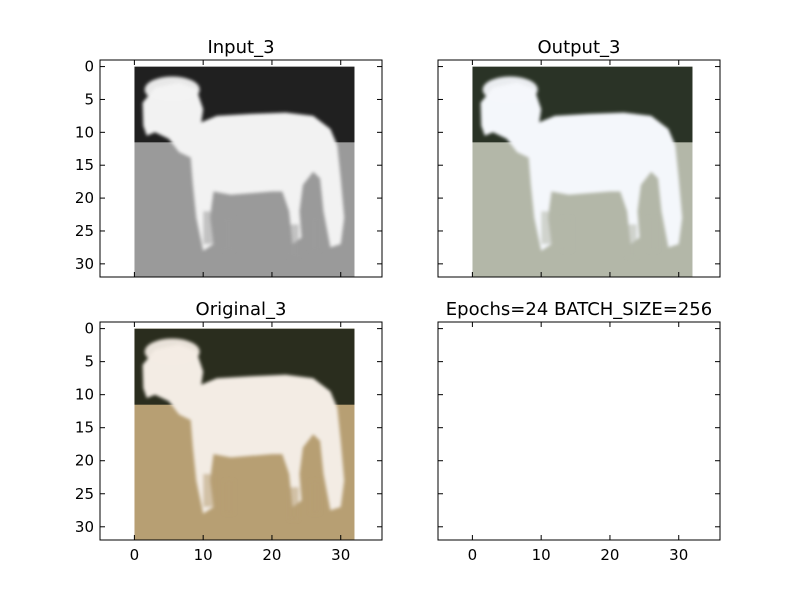  I want to click on panel-title: Input_3, so click(240, 47).